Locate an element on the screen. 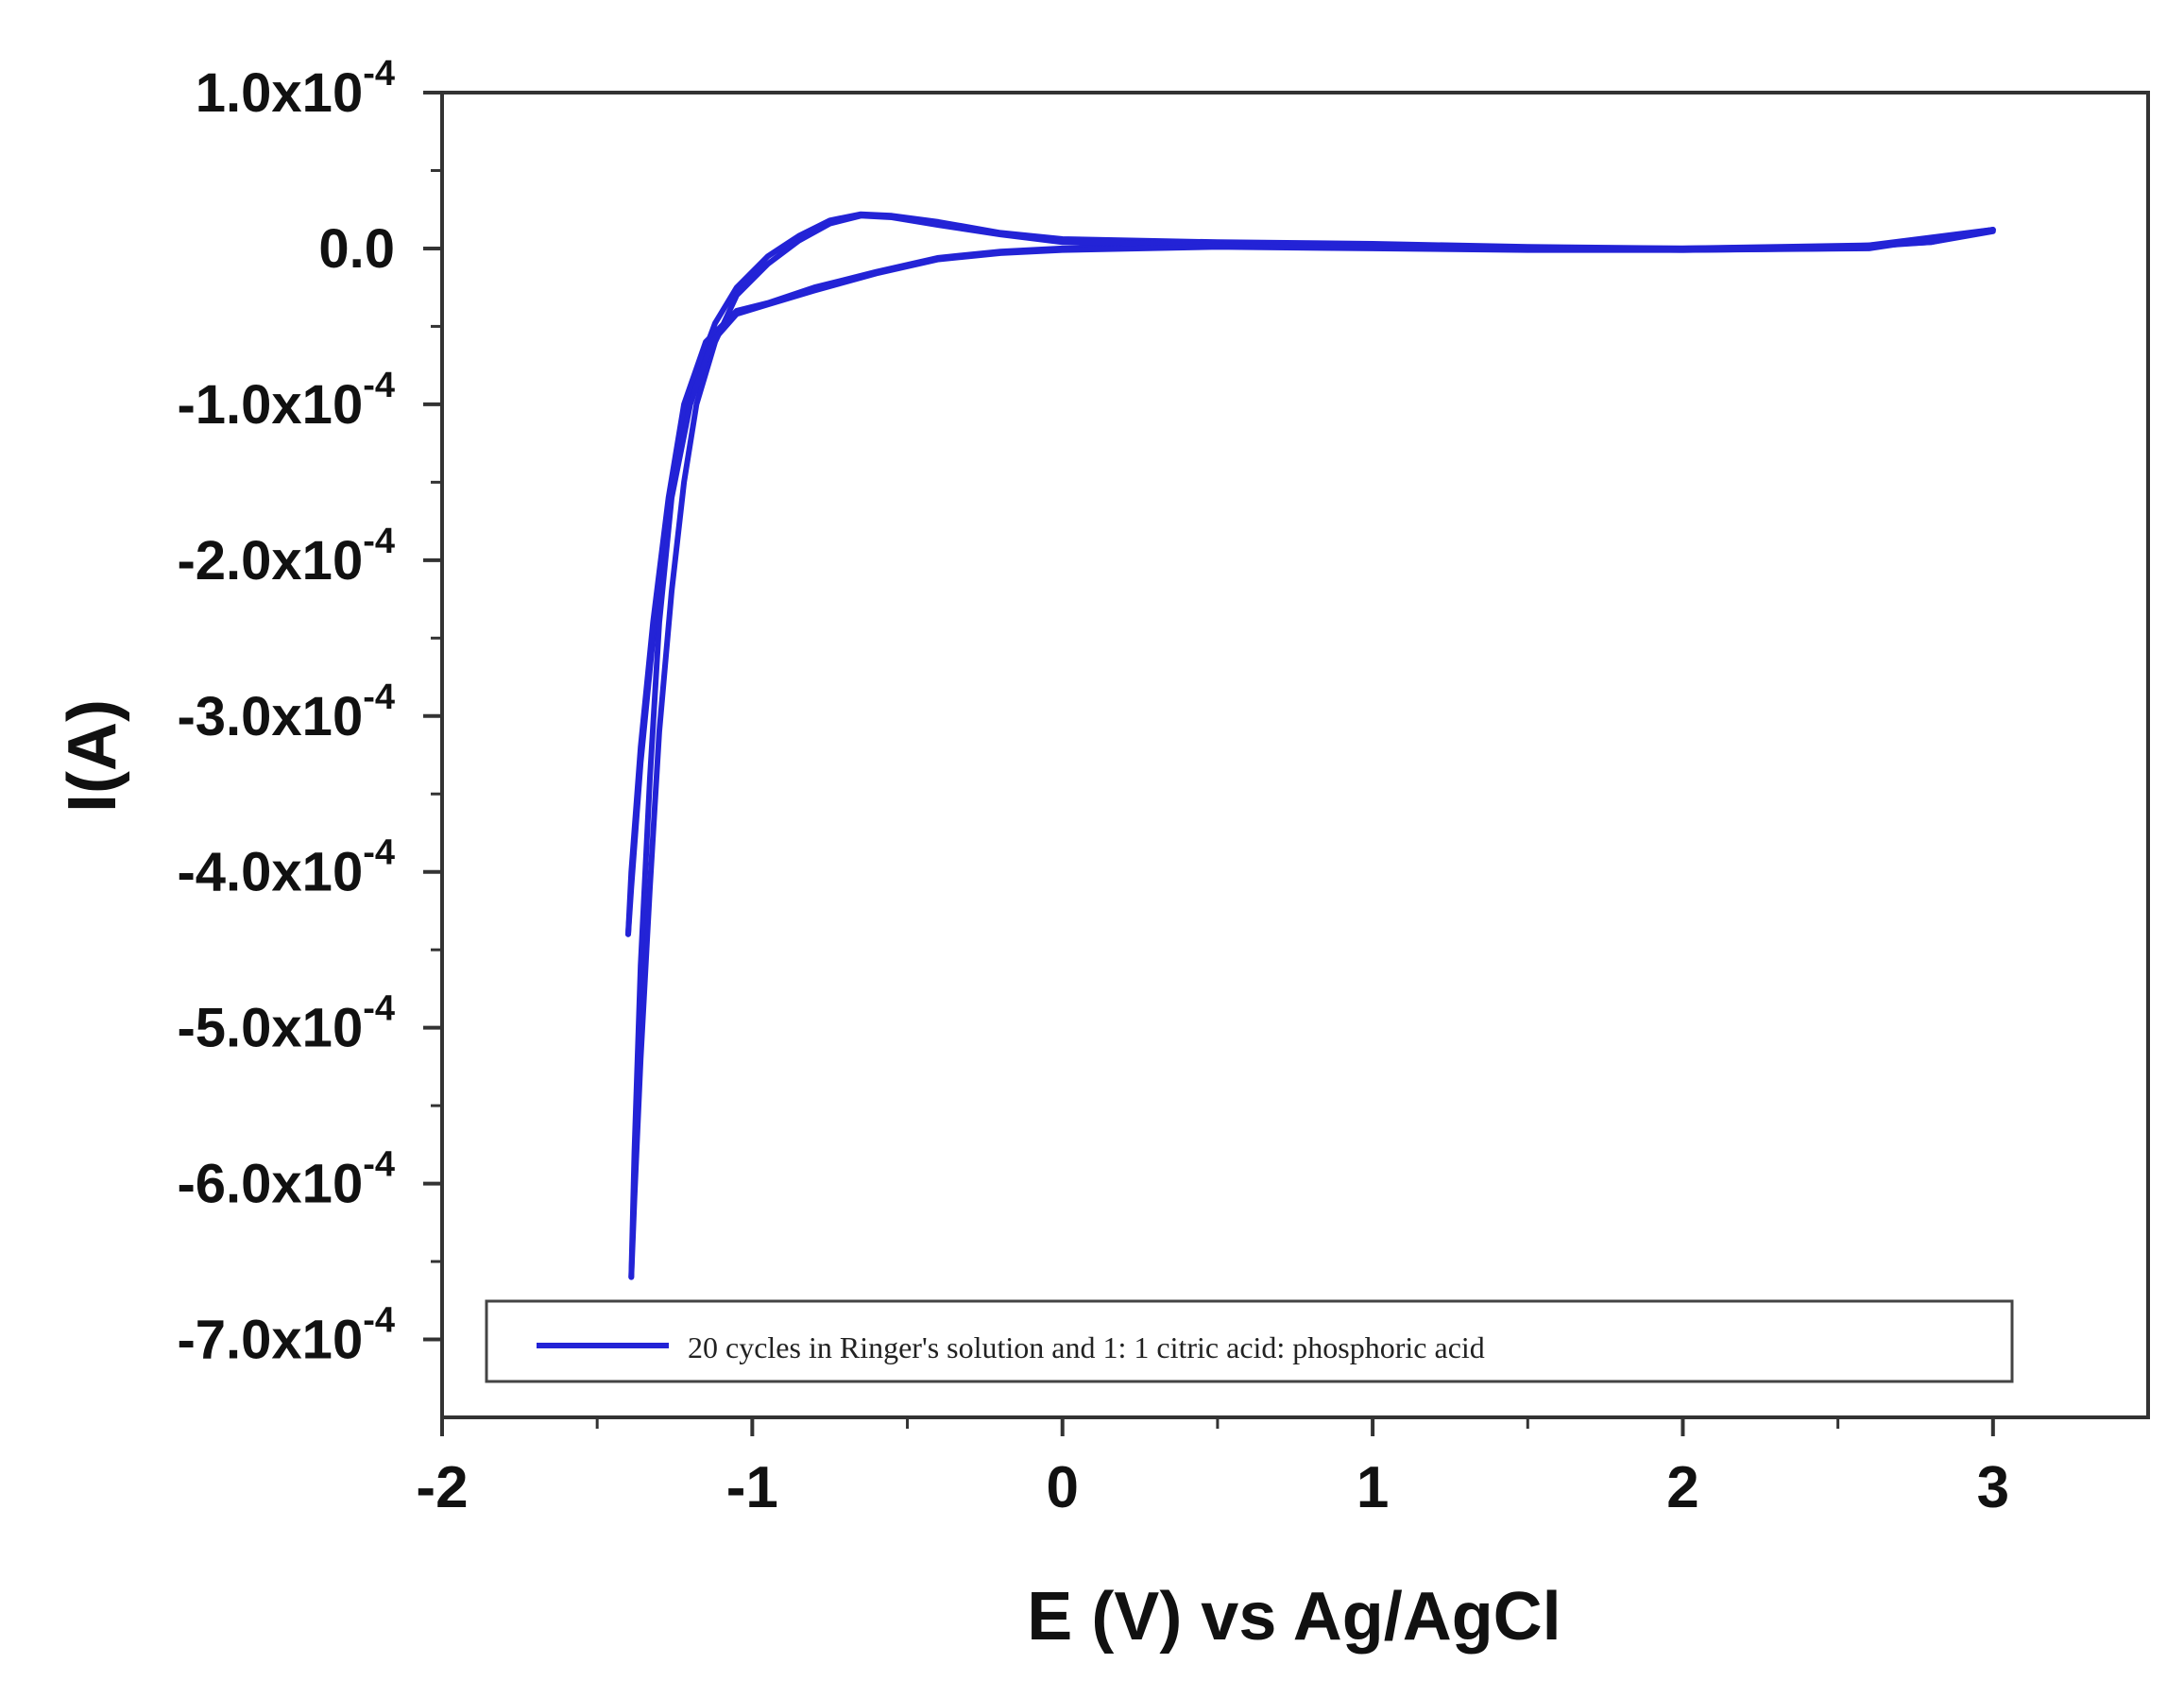 The image size is (2184, 1698). x-tick-label: 2 is located at coordinates (1682, 1487).